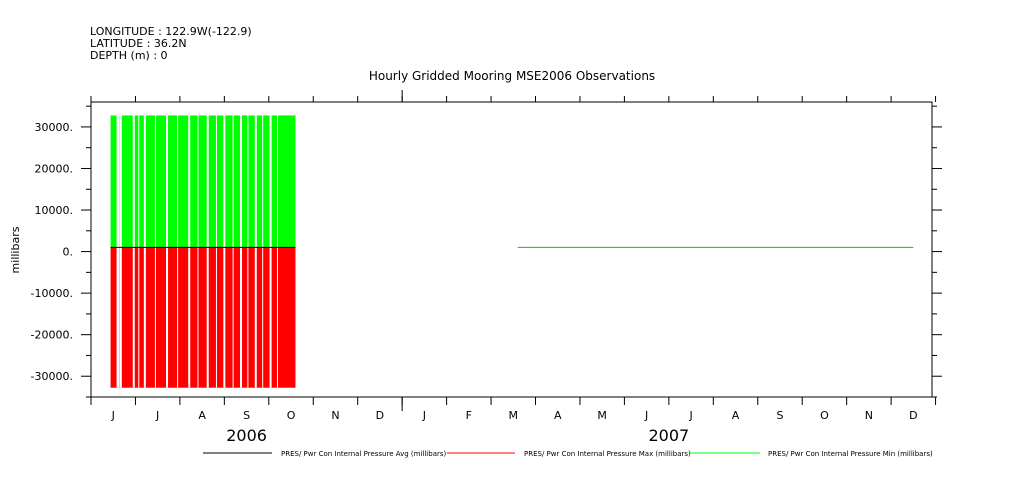  Describe the element at coordinates (138, 43) in the screenshot. I see `latitude-label: LATITUDE : 36.2N` at that location.